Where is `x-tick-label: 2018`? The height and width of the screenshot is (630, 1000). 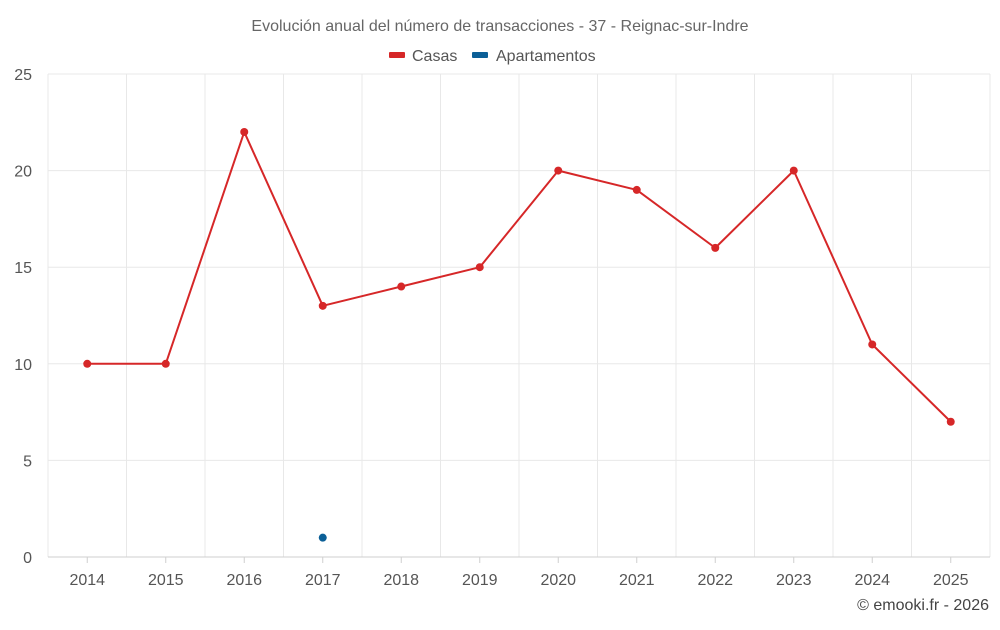 x-tick-label: 2018 is located at coordinates (401, 580).